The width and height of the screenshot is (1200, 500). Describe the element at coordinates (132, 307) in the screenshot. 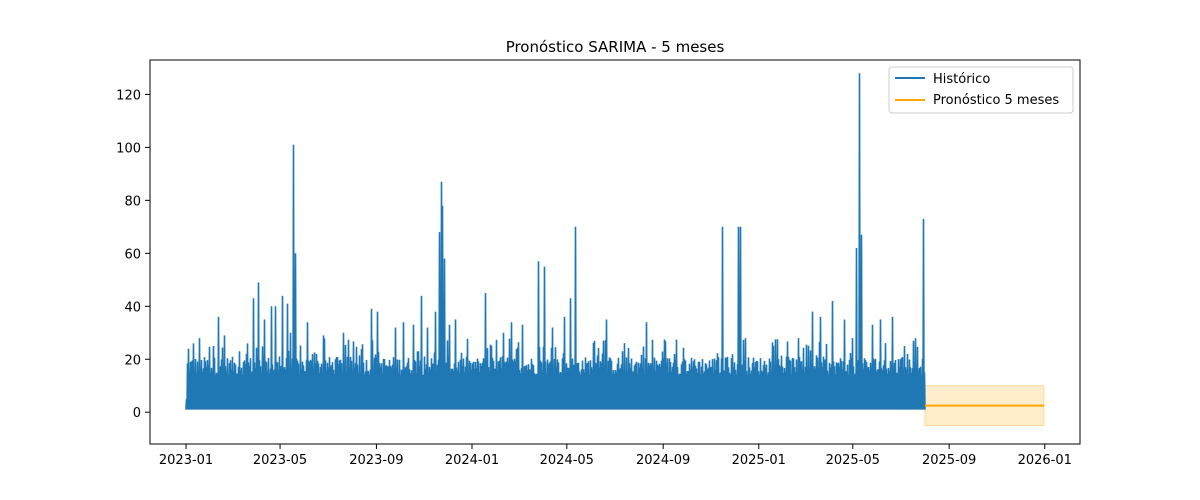

I see `y-tick-label: 40` at that location.